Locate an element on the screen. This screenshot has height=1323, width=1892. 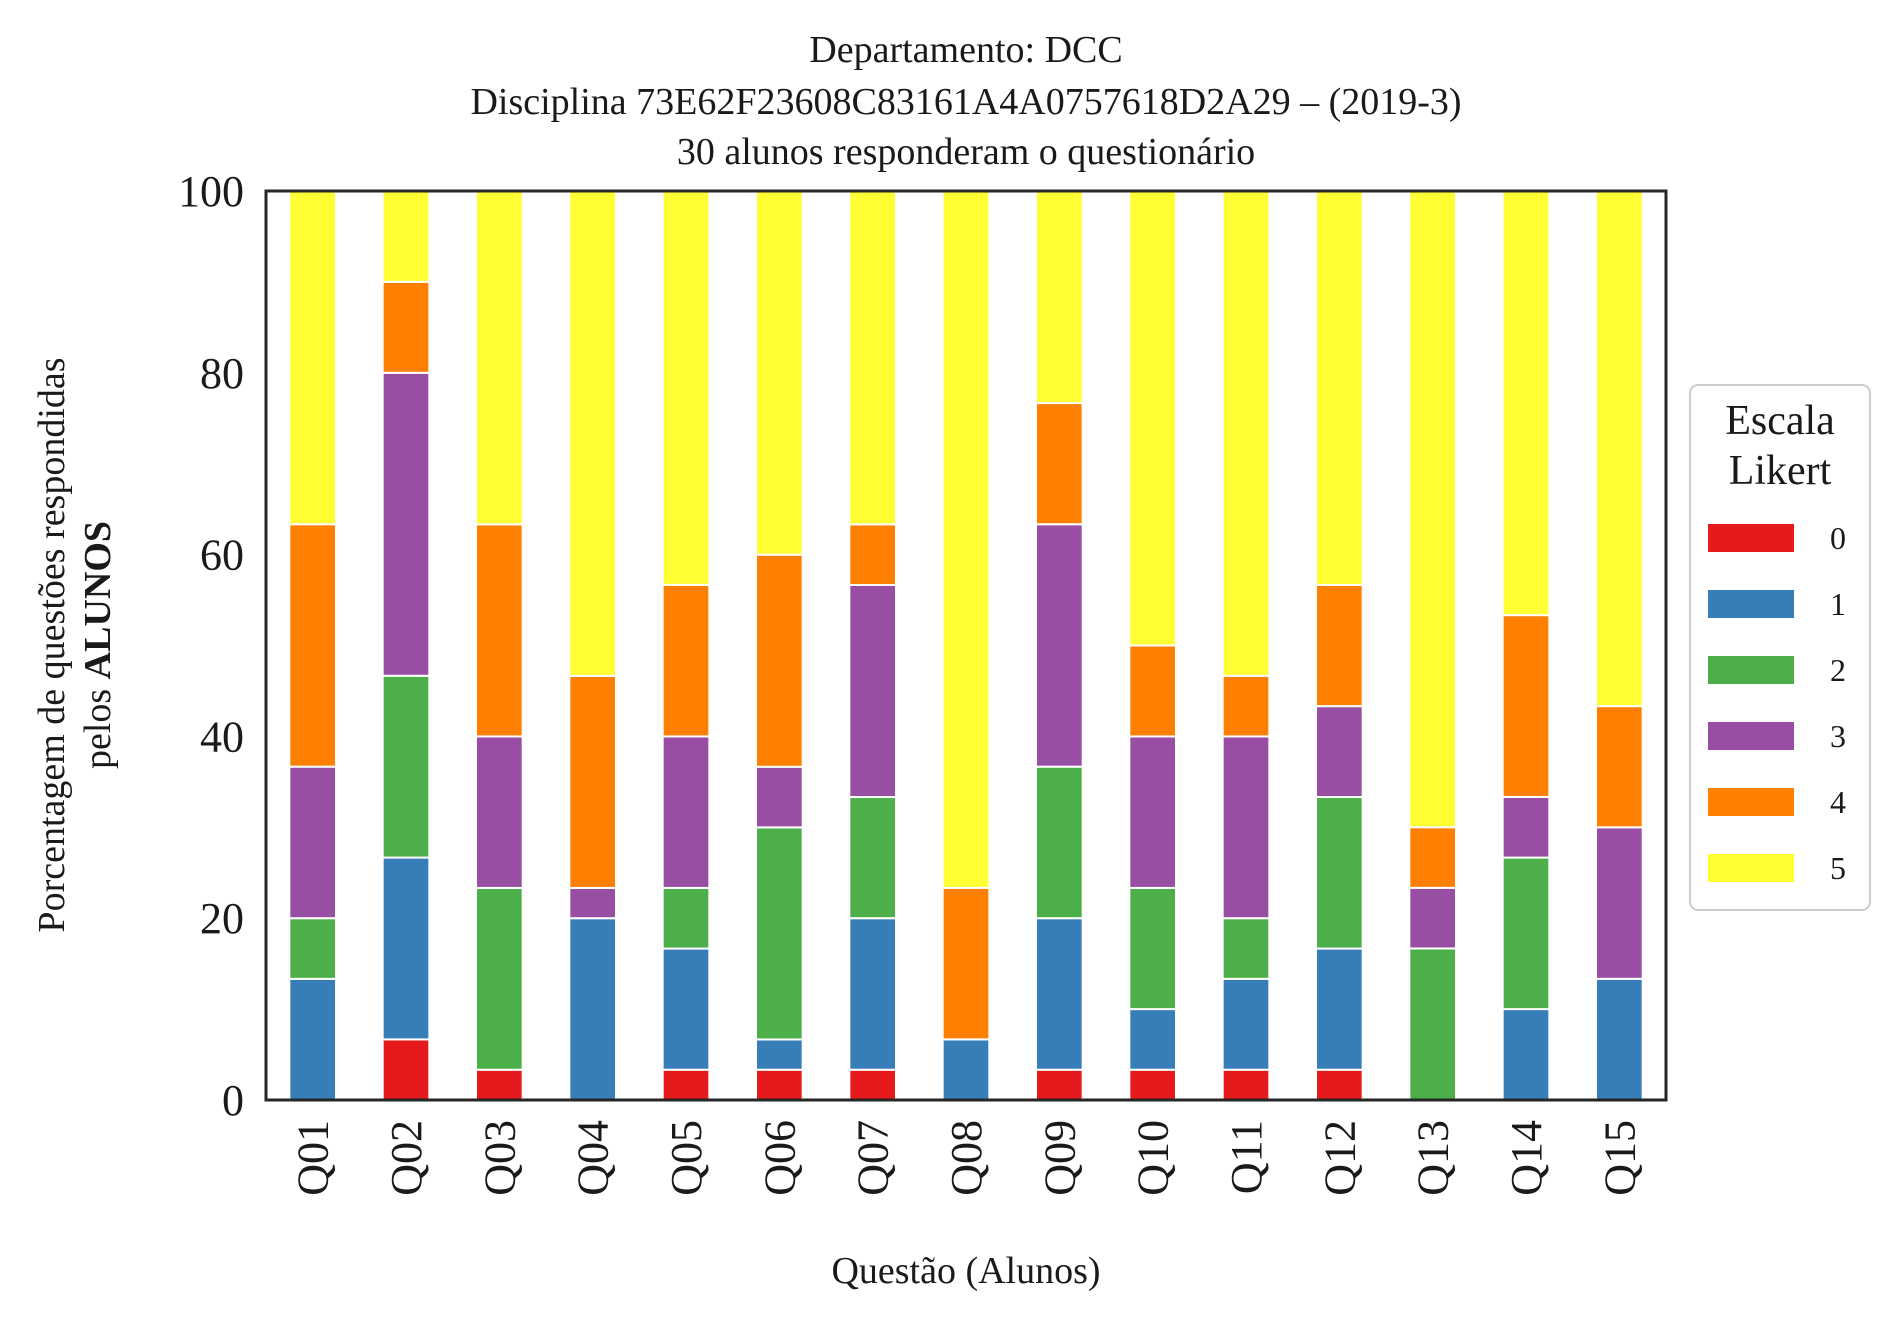
legend-title-line-1: Escala is located at coordinates (1780, 421).